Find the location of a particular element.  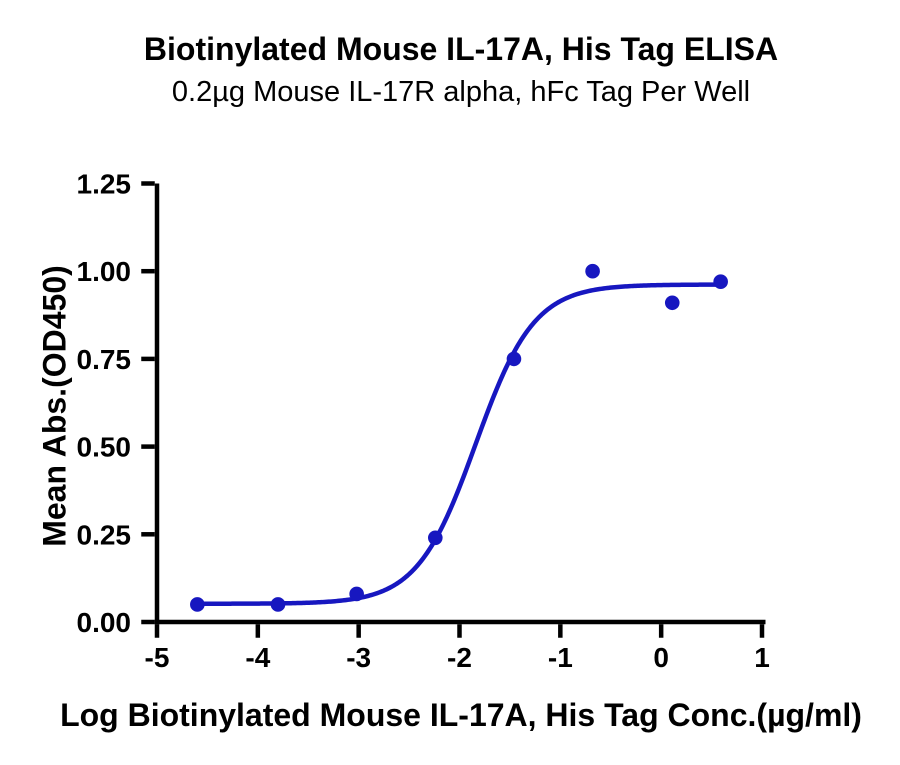

x-tick-label: -3 is located at coordinates (358, 657).